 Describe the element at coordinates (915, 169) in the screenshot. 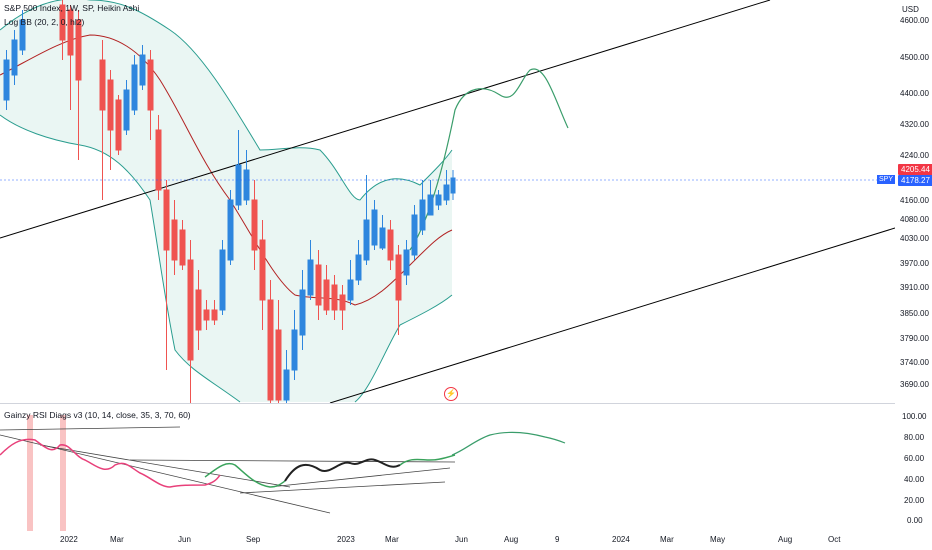

I see `last-price-tag: 4205.44` at that location.